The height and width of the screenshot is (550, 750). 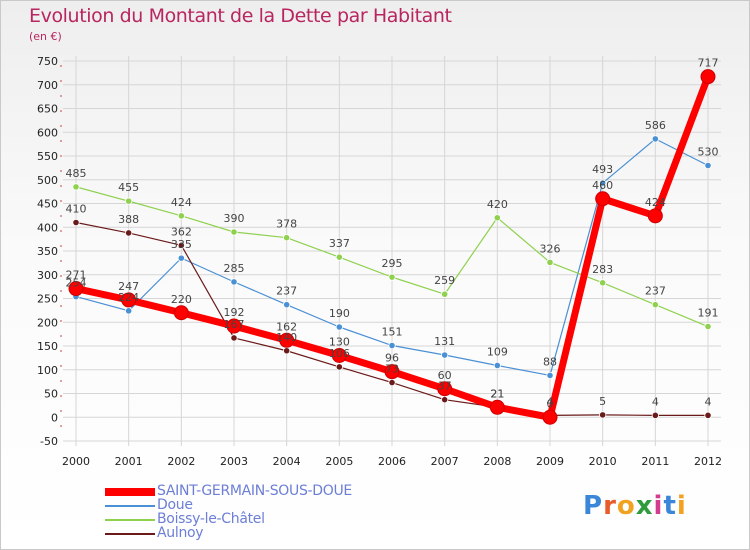 What do you see at coordinates (626, 506) in the screenshot?
I see `logo-letter: o` at bounding box center [626, 506].